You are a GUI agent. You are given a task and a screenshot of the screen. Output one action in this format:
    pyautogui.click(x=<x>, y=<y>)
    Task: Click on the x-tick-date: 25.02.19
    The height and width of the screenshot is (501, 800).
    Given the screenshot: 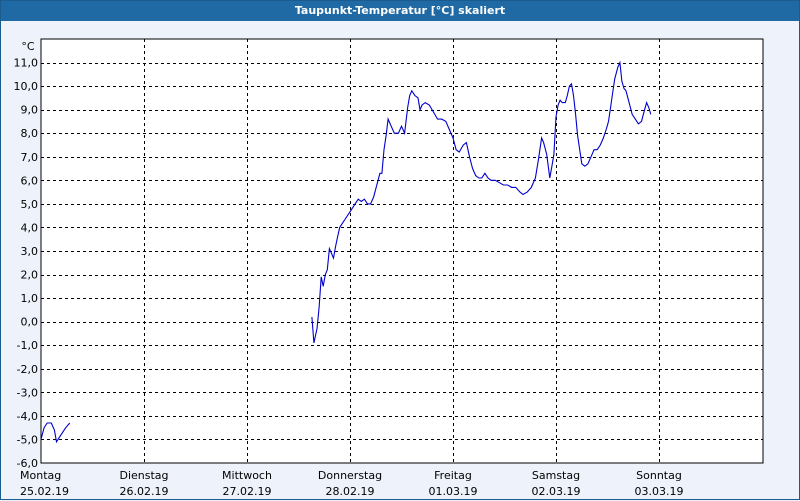 What is the action you would take?
    pyautogui.click(x=44, y=491)
    